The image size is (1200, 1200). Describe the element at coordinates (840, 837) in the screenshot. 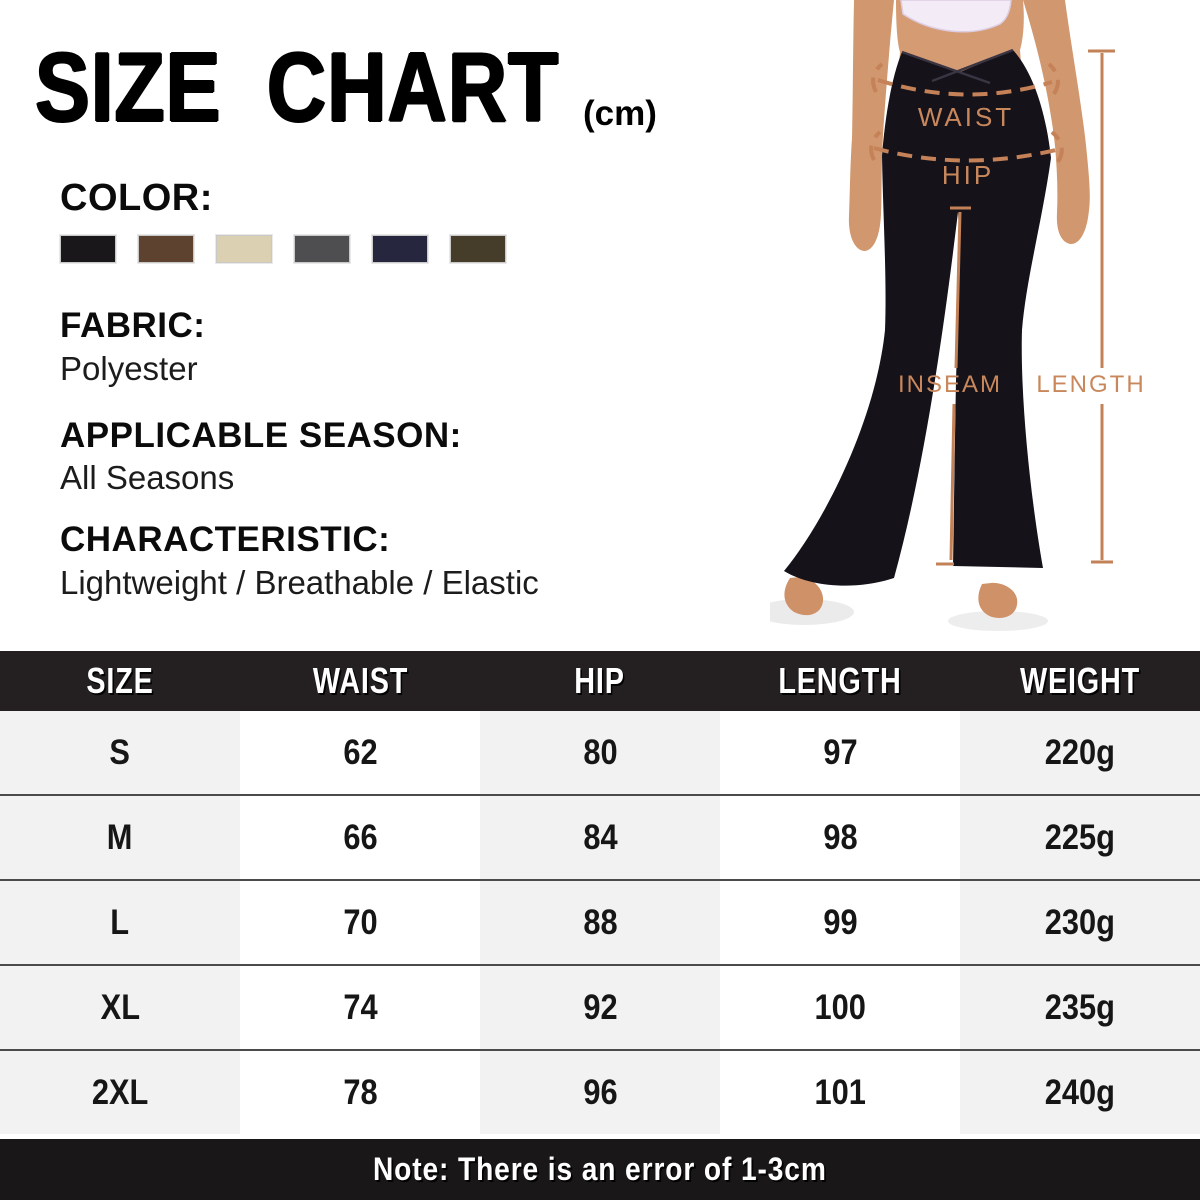

I see `table-cell: 98` at that location.